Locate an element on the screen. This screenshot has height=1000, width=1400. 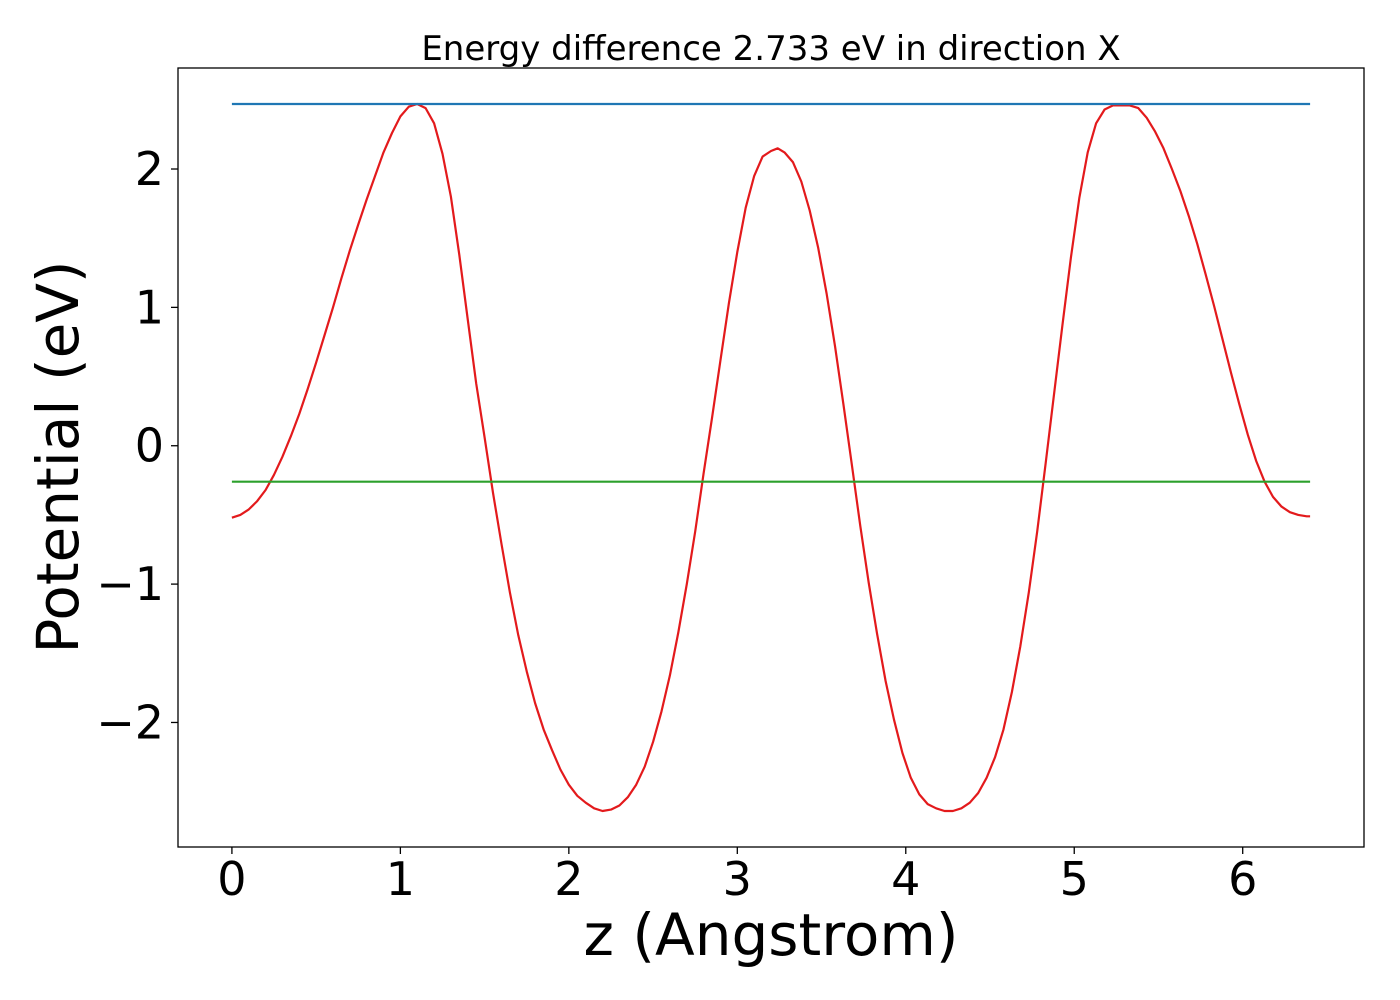
x-tick-label: 5 is located at coordinates (1074, 879).